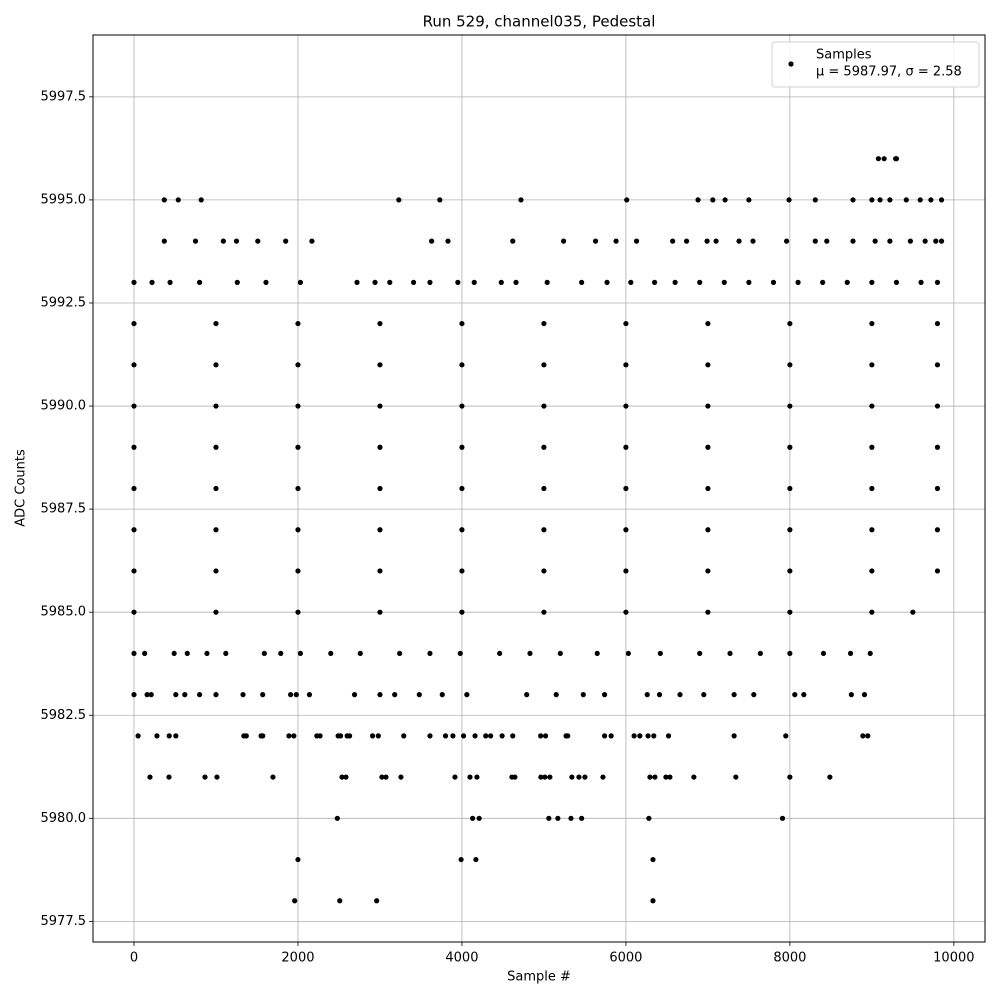  I want to click on y-tick-label: 5987.5, so click(64, 509).